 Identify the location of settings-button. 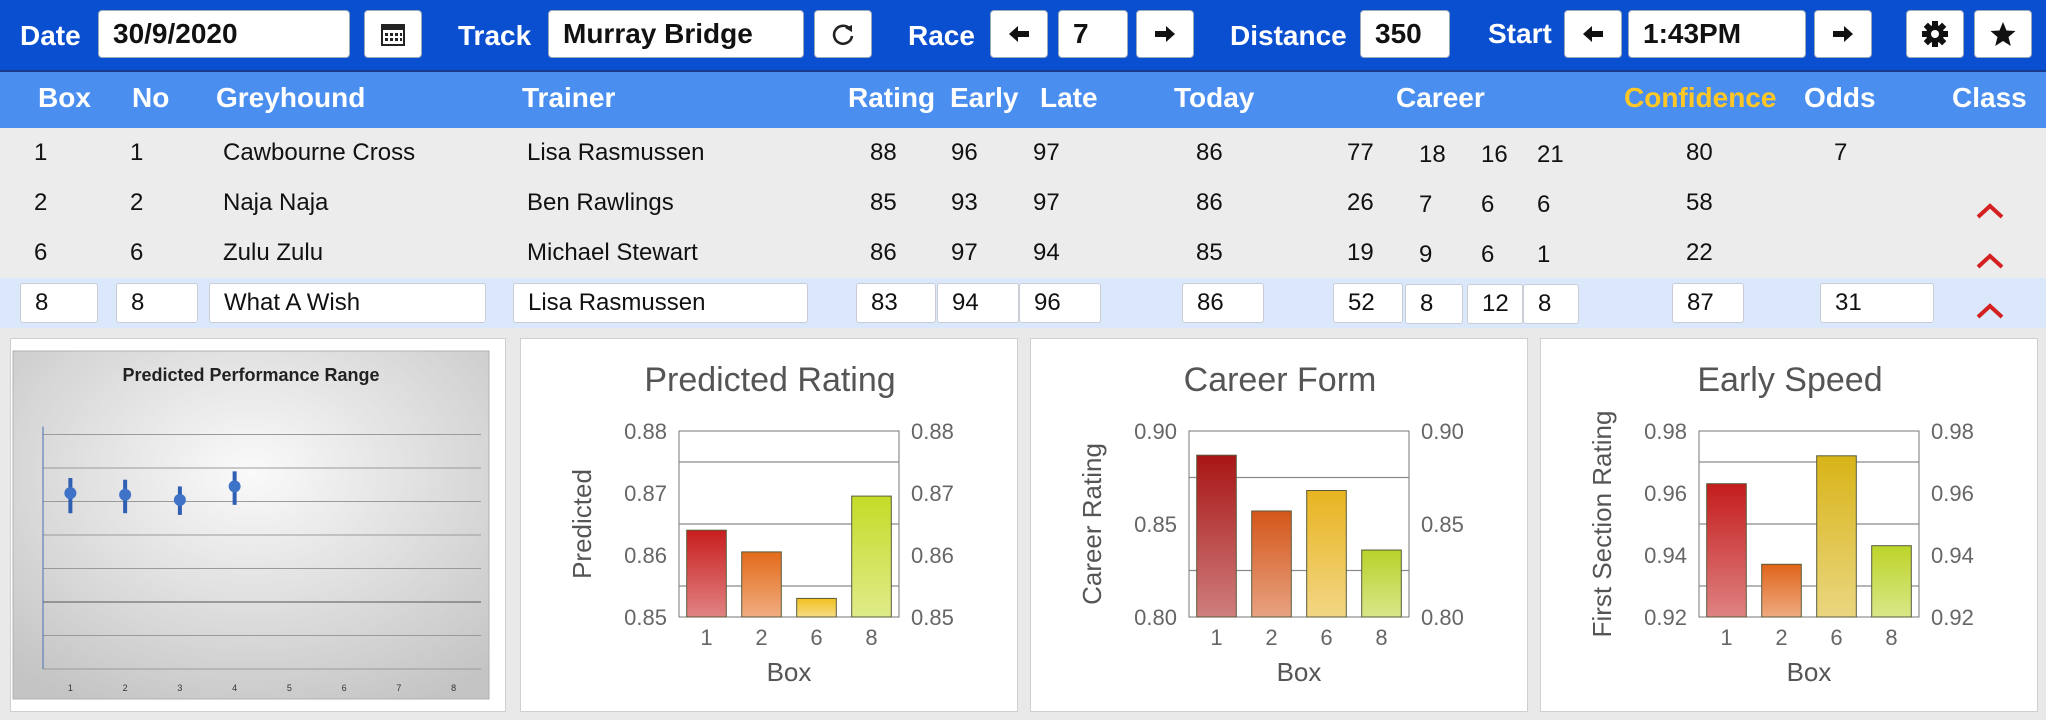
(1935, 34).